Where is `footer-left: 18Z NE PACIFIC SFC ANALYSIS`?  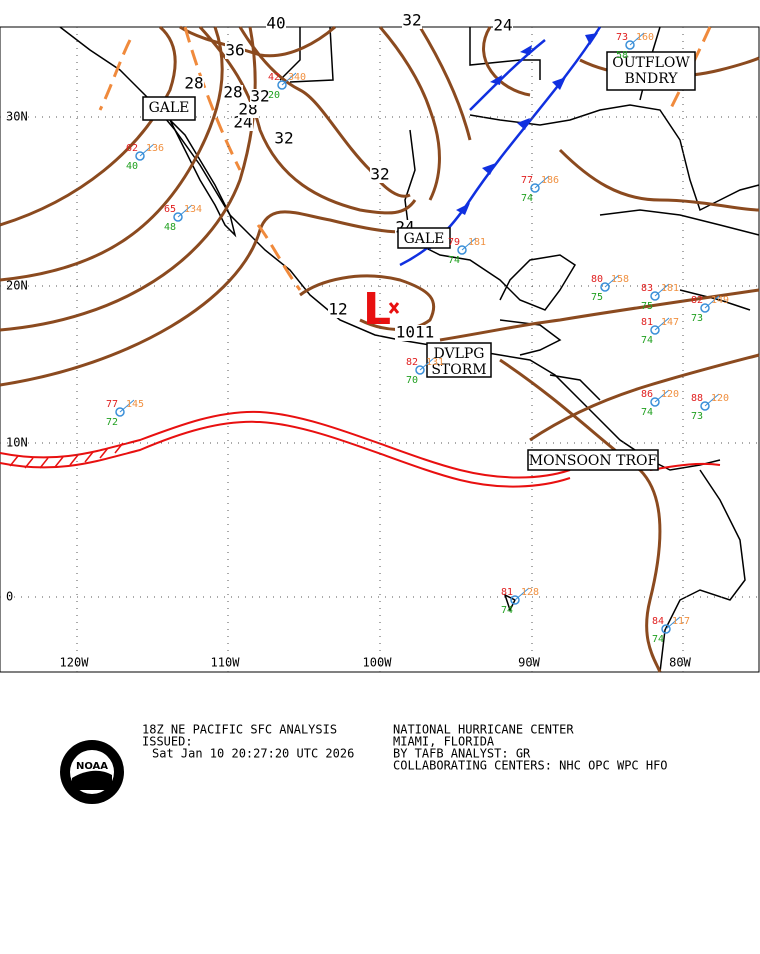
footer-left: 18Z NE PACIFIC SFC ANALYSIS is located at coordinates (239, 730).